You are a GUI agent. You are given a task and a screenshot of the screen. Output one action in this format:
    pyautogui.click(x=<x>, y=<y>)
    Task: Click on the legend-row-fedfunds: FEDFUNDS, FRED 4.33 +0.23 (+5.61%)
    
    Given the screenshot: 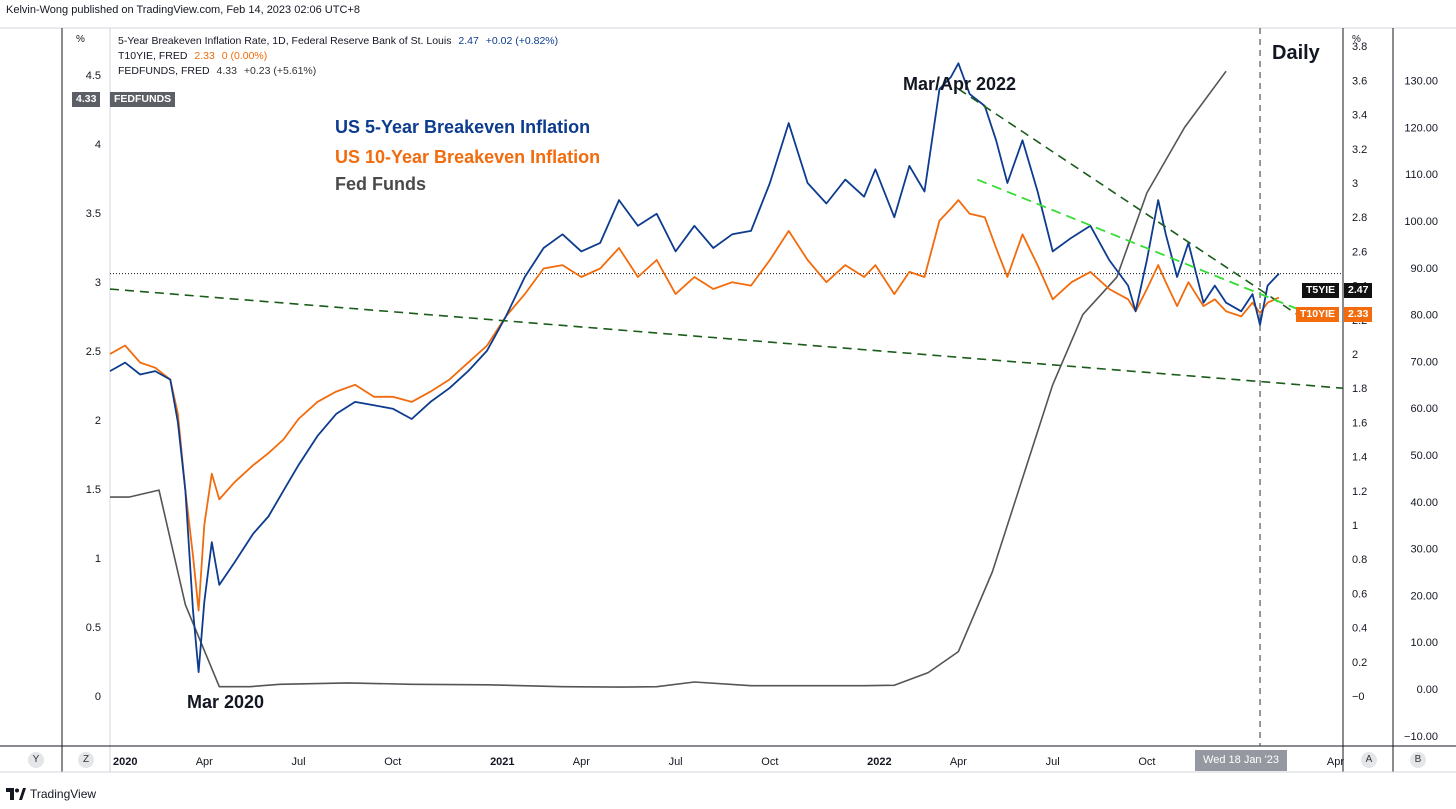 What is the action you would take?
    pyautogui.click(x=338, y=71)
    